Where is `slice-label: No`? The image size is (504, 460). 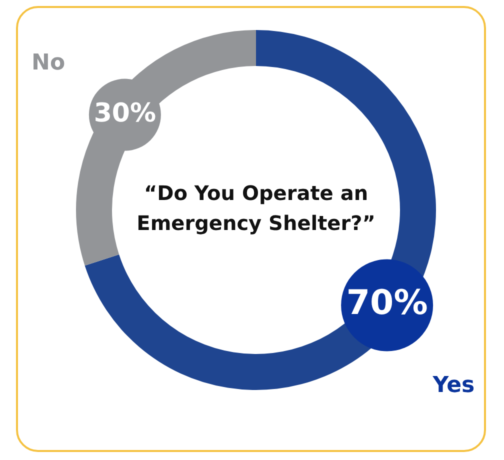 slice-label: No is located at coordinates (49, 63).